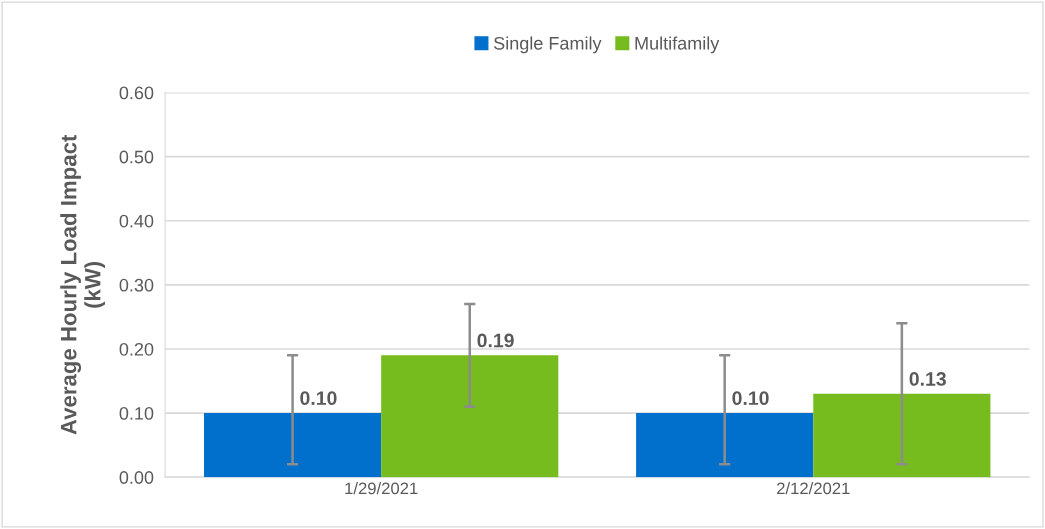 The image size is (1045, 529). Describe the element at coordinates (381, 488) in the screenshot. I see `x-tick-label: 1/29/2021` at that location.